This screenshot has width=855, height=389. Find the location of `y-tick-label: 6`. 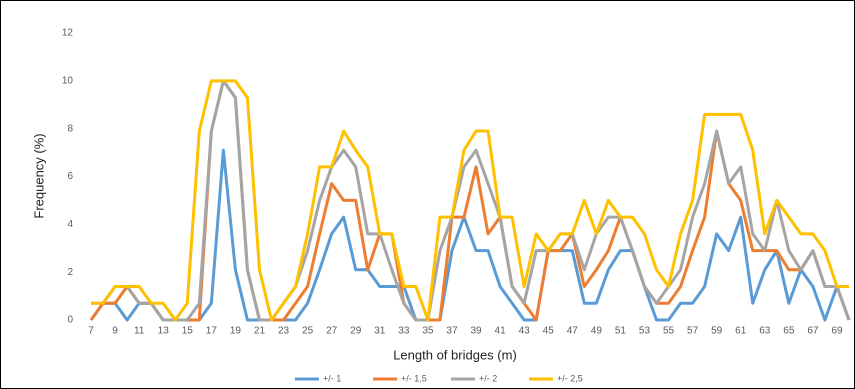

y-tick-label: 6 is located at coordinates (70, 176).